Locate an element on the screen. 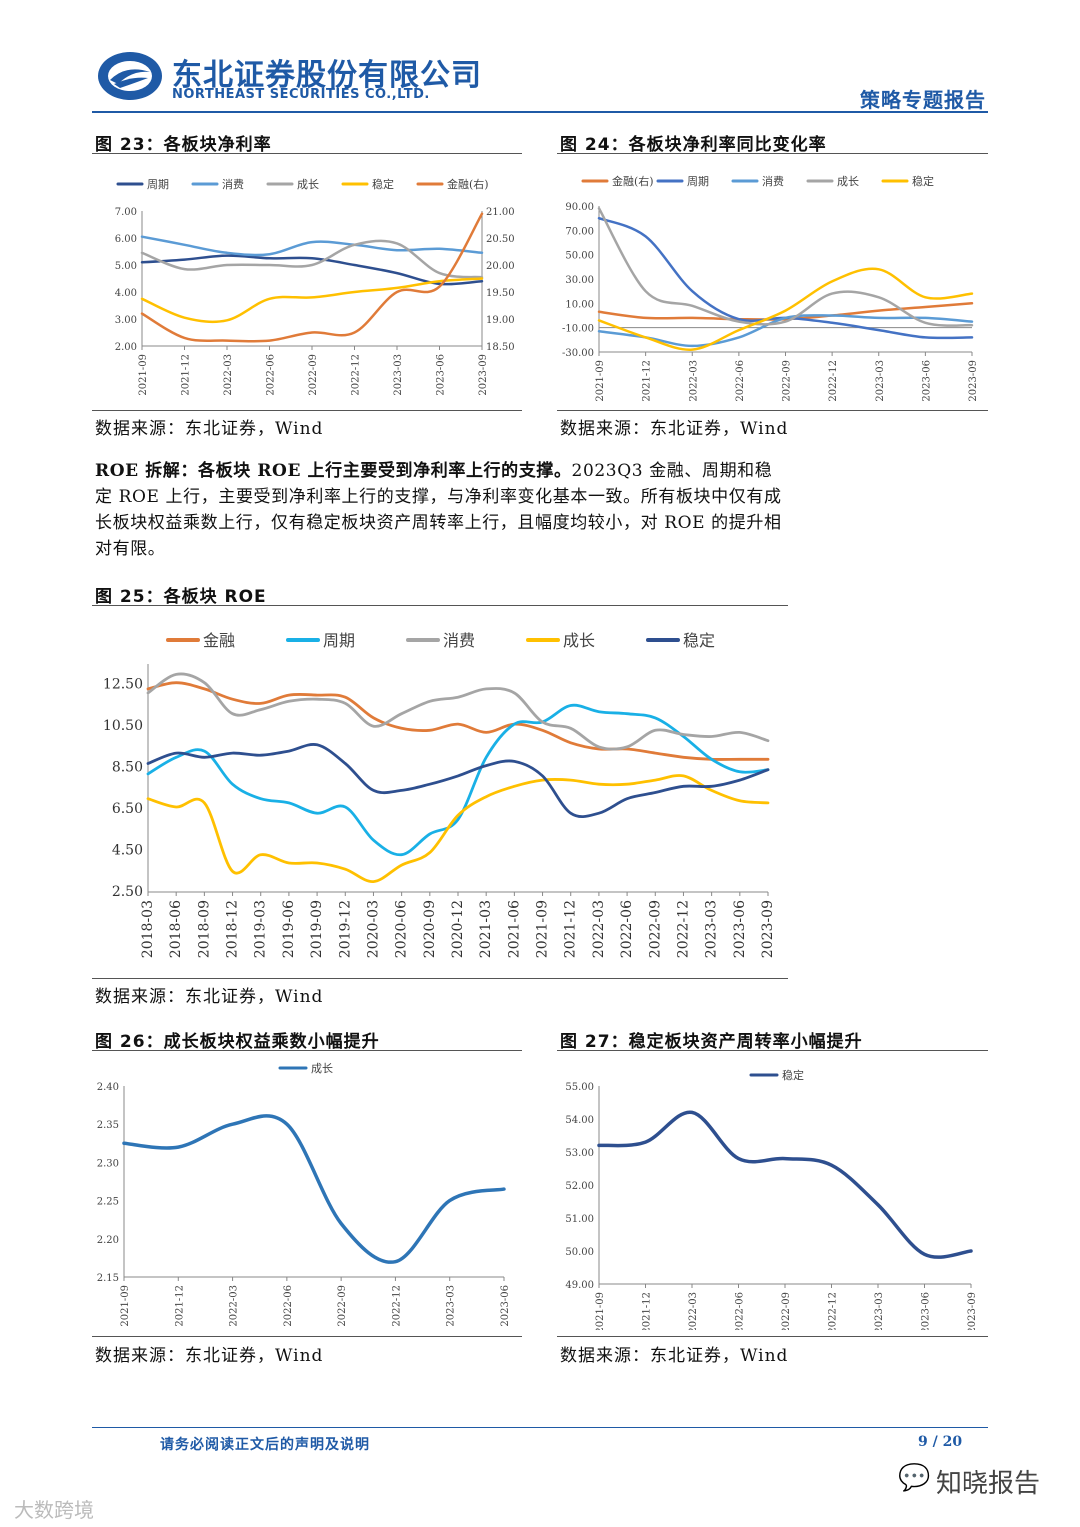 The image size is (1080, 1527). y-tick-label: -30.00 is located at coordinates (578, 353).